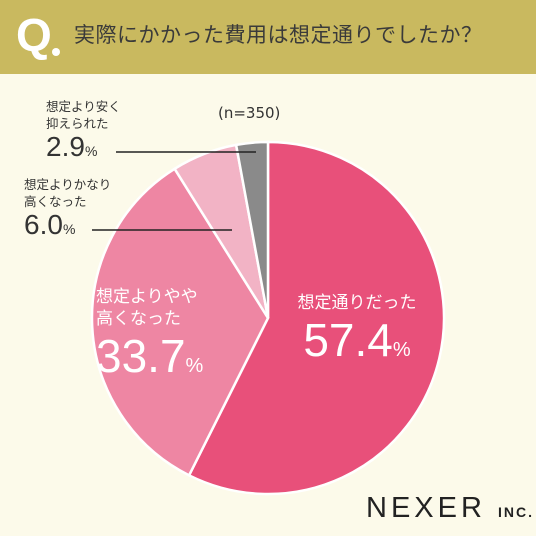  What do you see at coordinates (34, 35) in the screenshot?
I see `q-mark: Q` at bounding box center [34, 35].